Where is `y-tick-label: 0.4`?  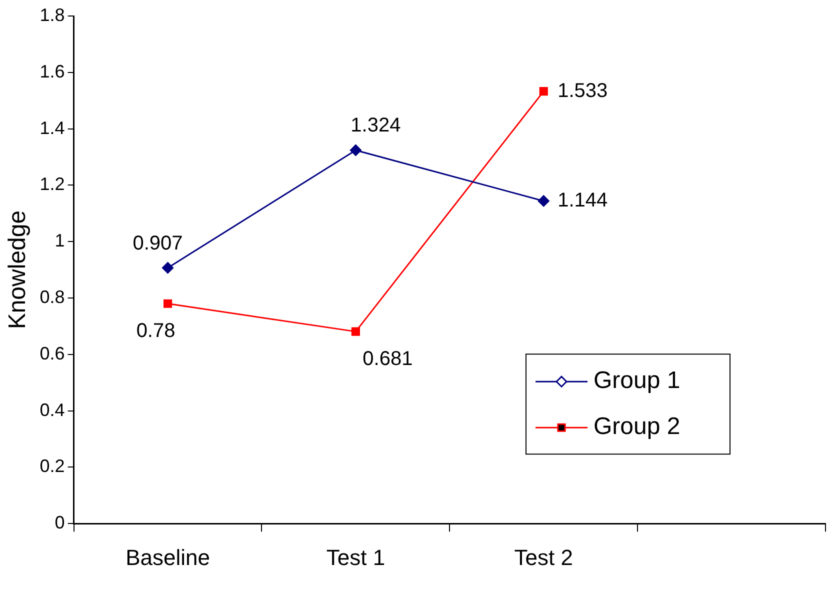
y-tick-label: 0.4 is located at coordinates (52, 410).